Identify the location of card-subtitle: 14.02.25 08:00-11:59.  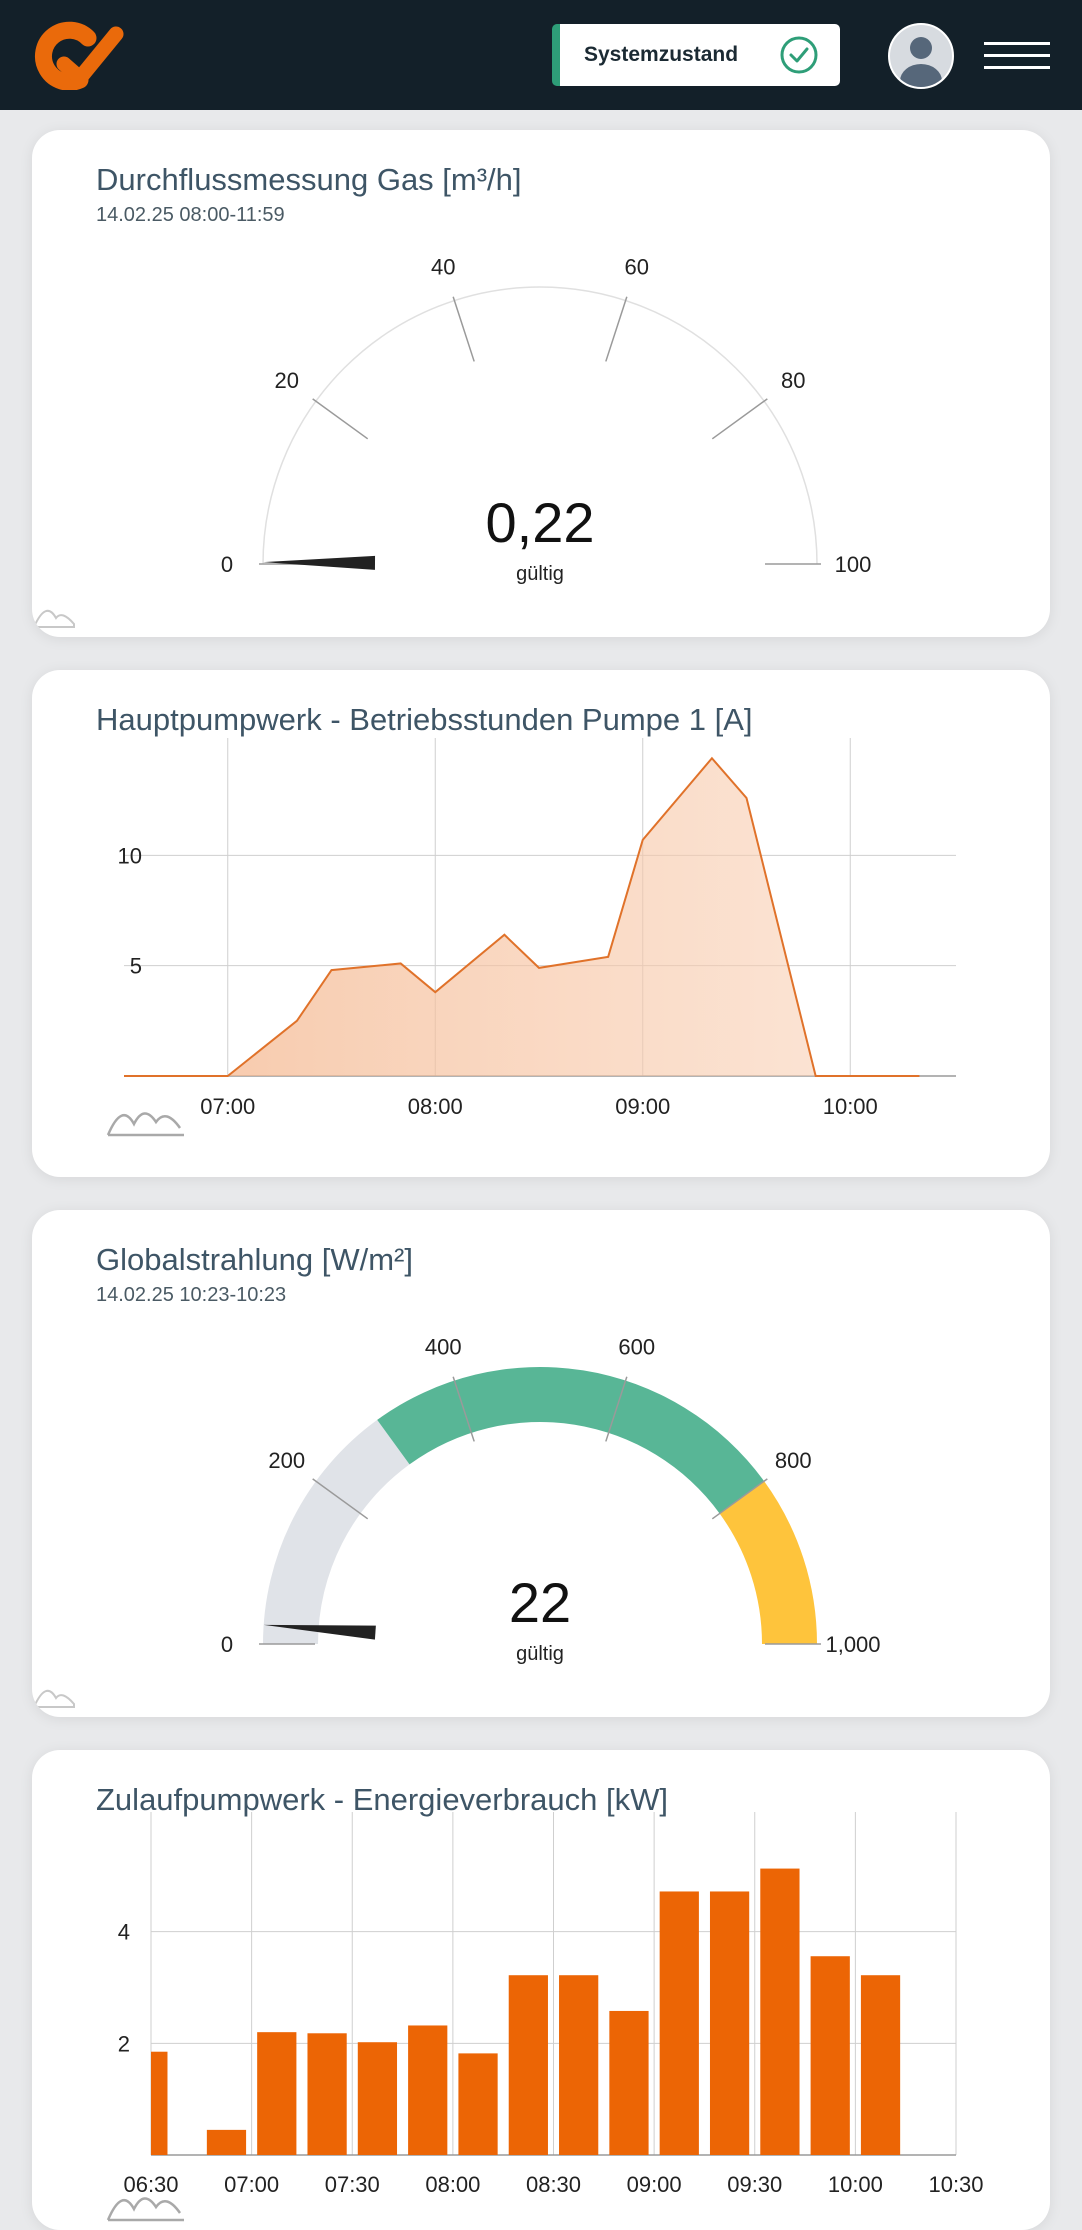
(190, 215).